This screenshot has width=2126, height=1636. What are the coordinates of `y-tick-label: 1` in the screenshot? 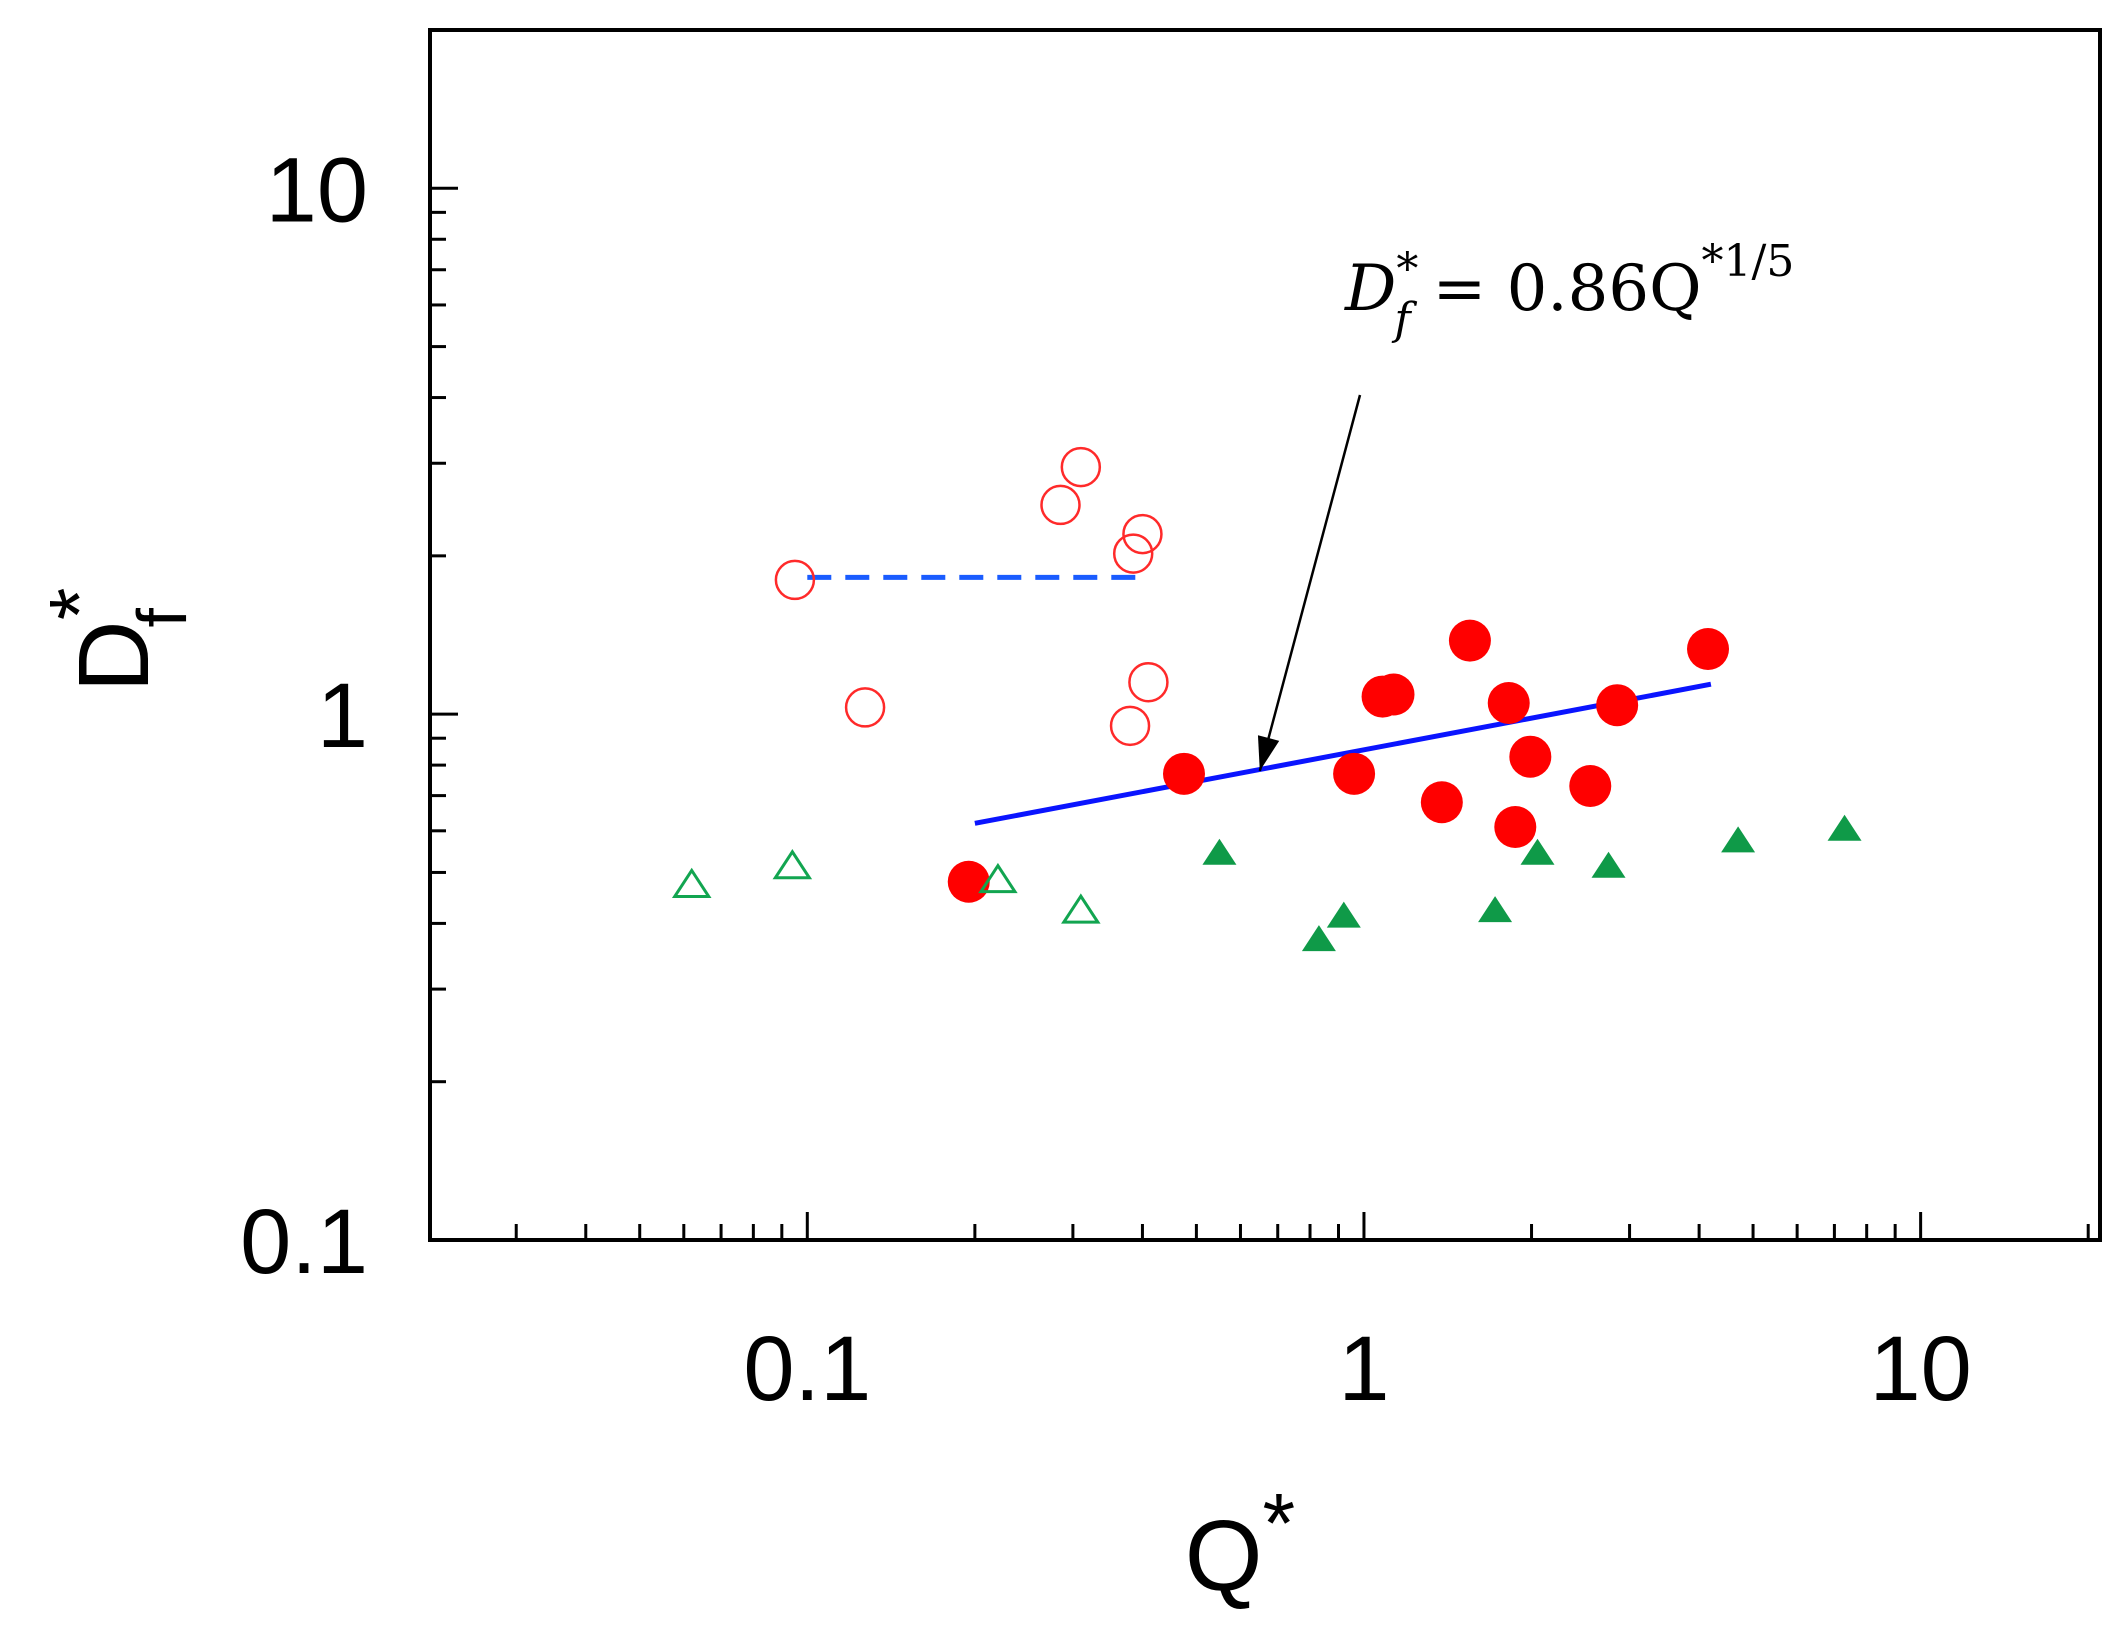 It's located at (342, 716).